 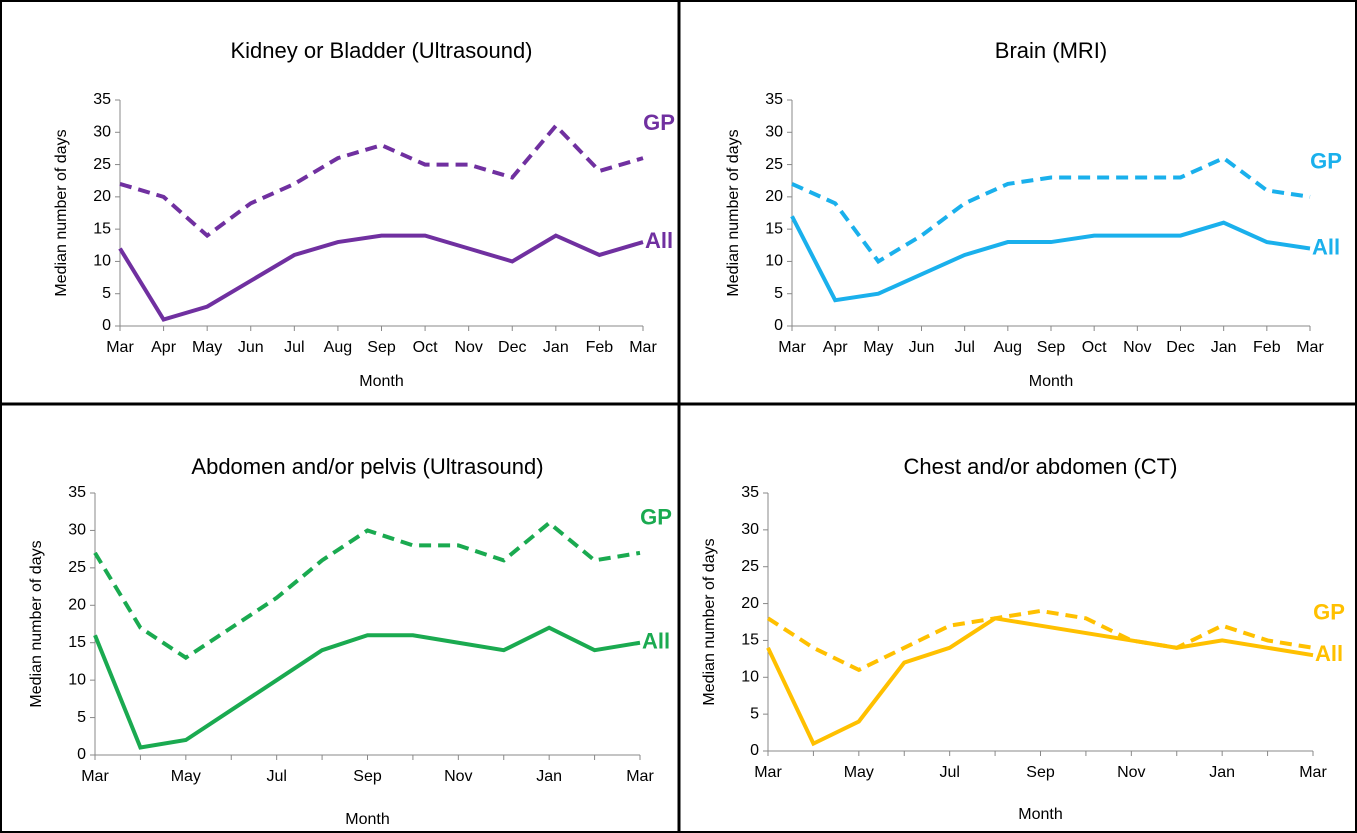 What do you see at coordinates (367, 466) in the screenshot?
I see `chart-title: Abdomen and/or pelvis (Ultrasound)` at bounding box center [367, 466].